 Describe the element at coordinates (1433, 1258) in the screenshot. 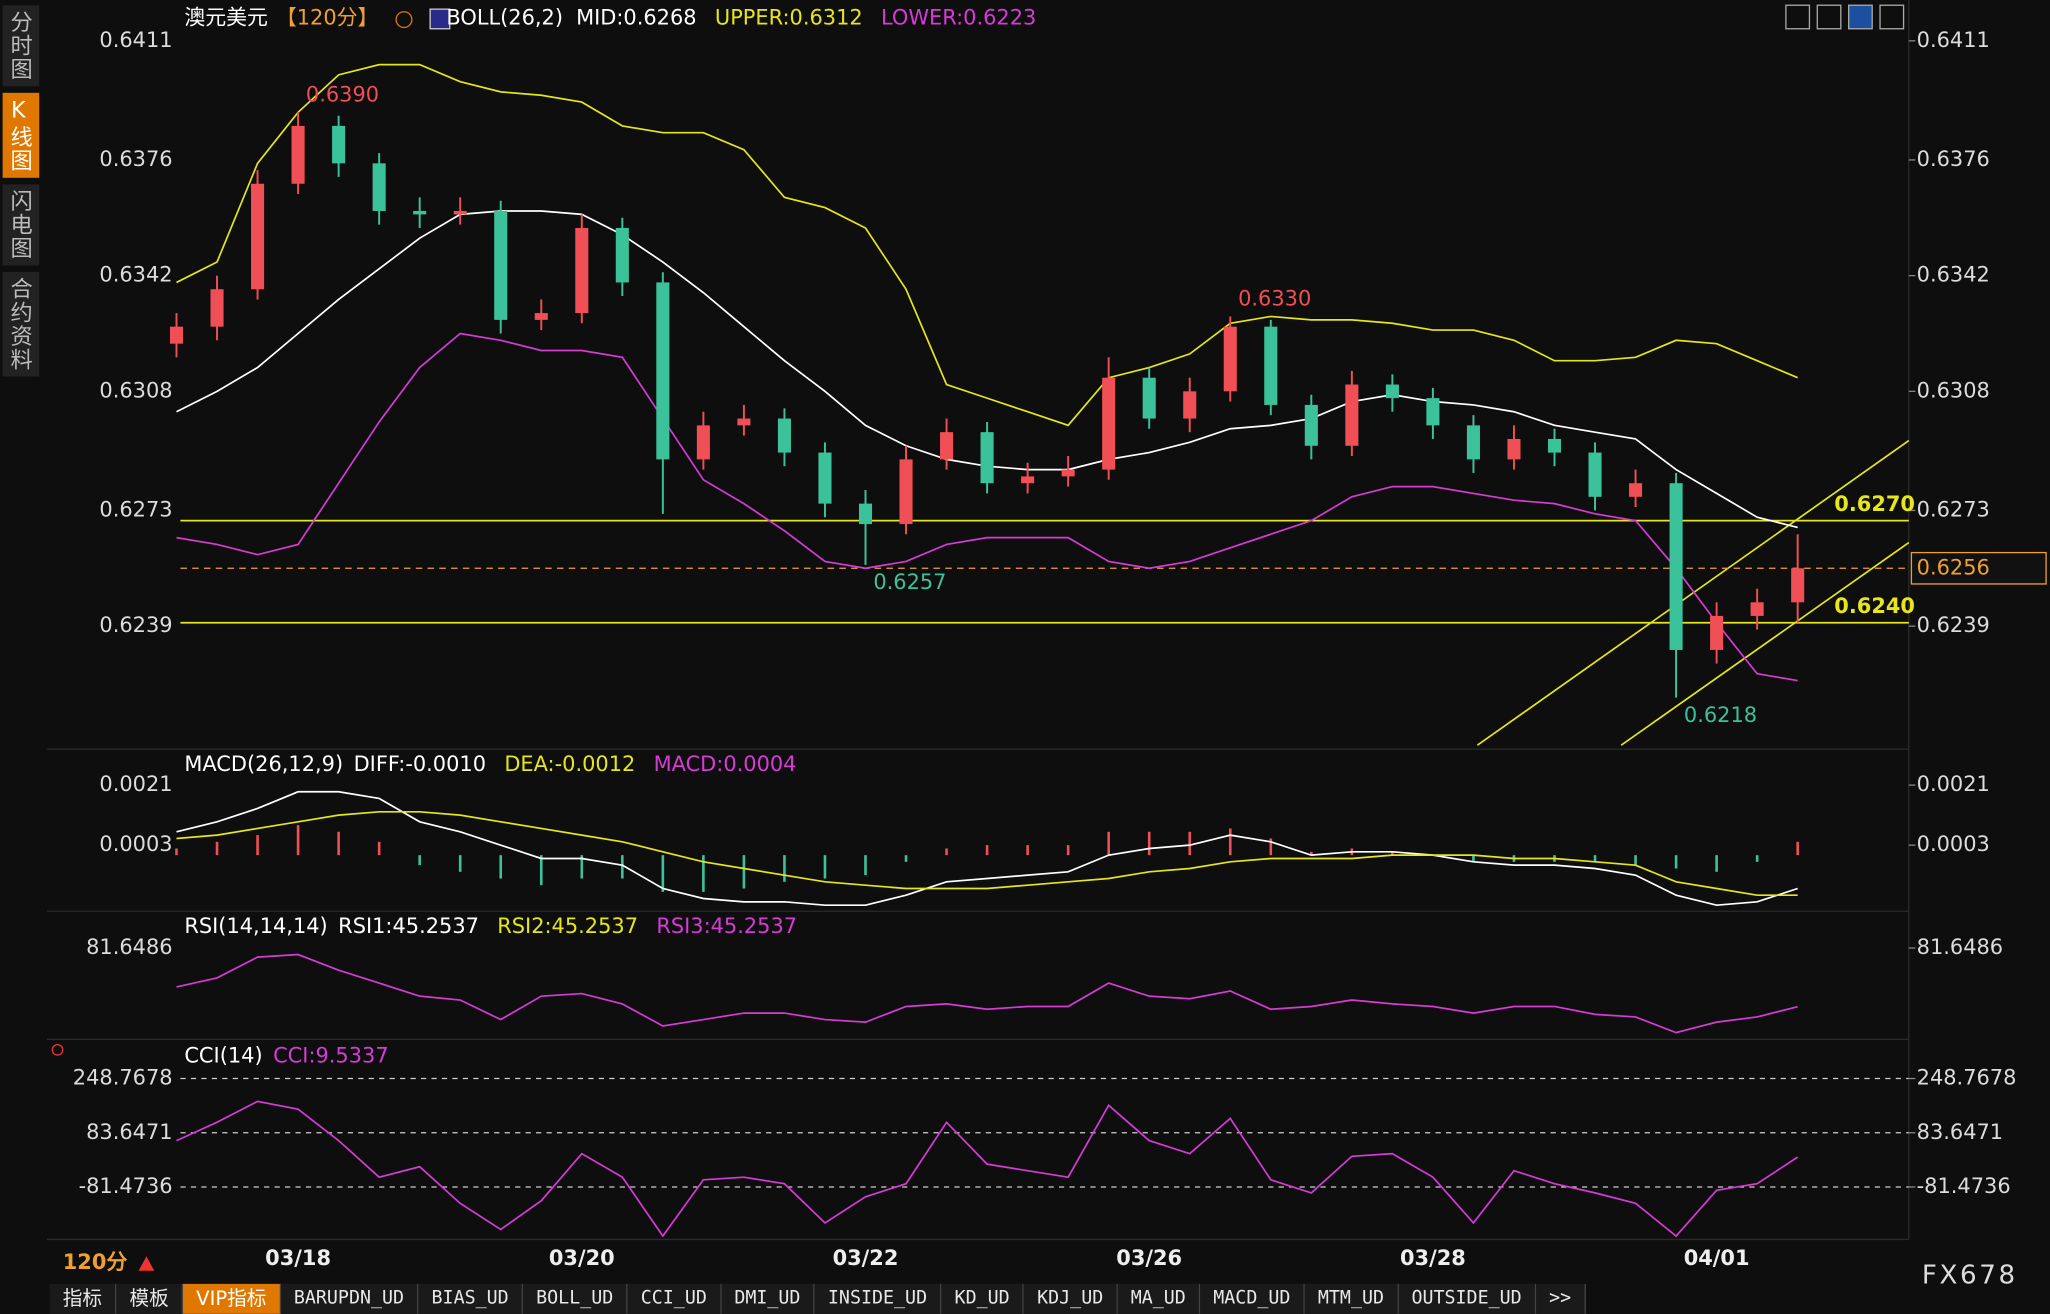

I see `x-tick-label: 03/28` at that location.